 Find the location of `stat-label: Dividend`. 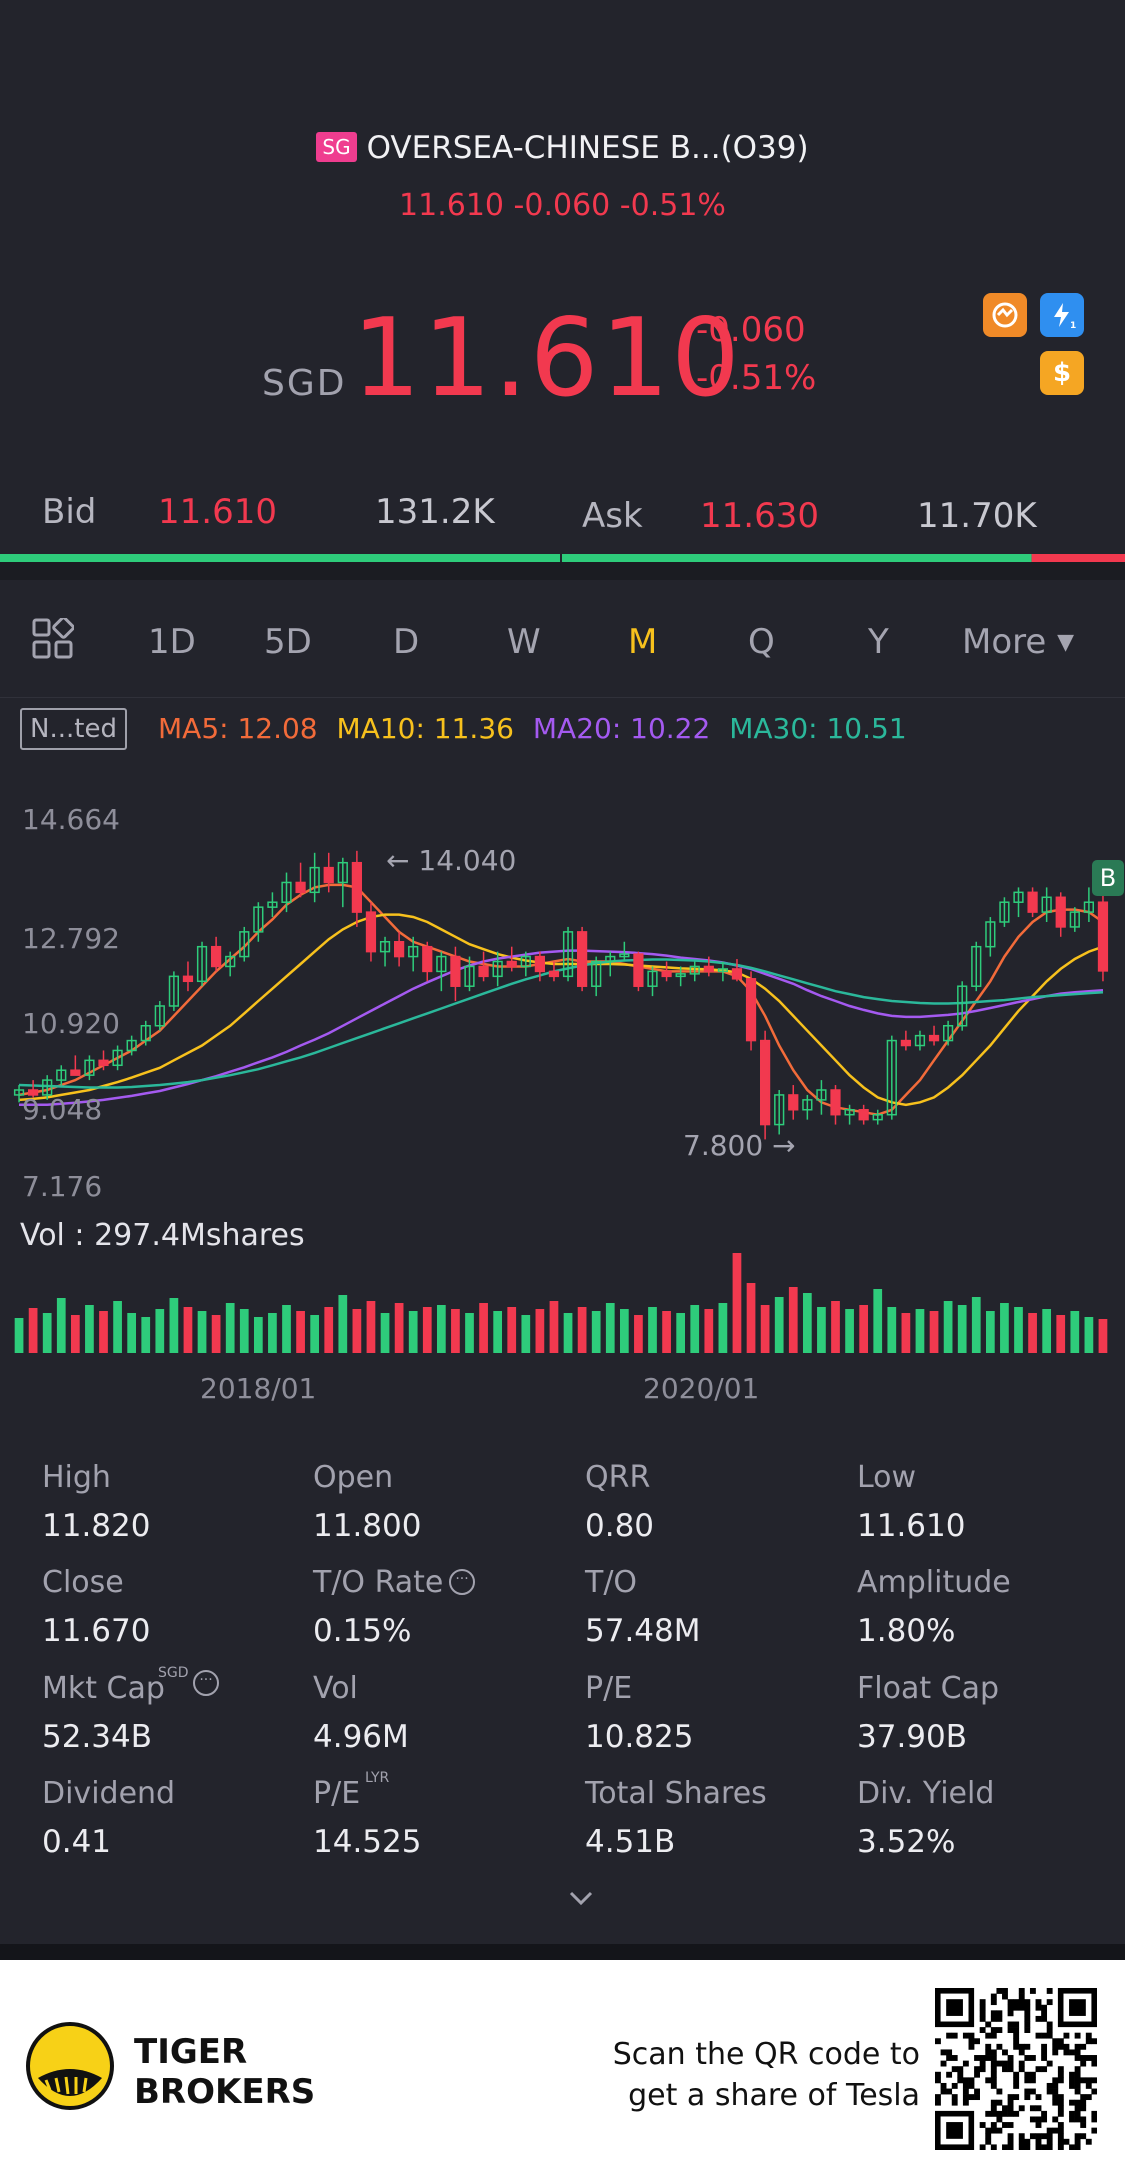

stat-label: Dividend is located at coordinates (109, 1793).